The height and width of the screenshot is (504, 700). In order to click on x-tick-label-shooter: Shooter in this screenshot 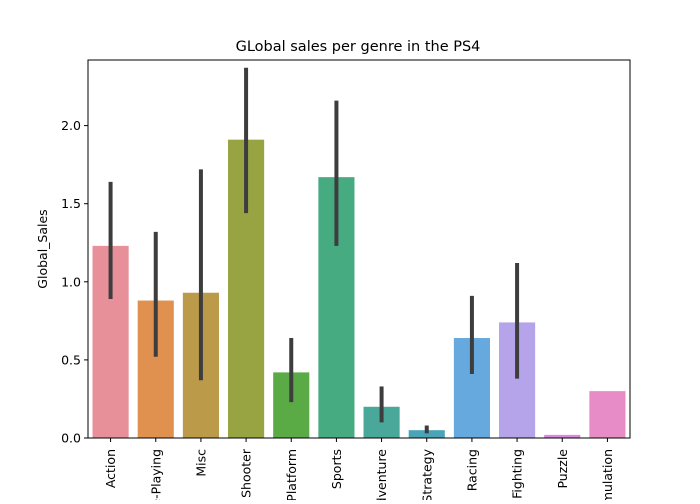, I will do `click(246, 473)`.